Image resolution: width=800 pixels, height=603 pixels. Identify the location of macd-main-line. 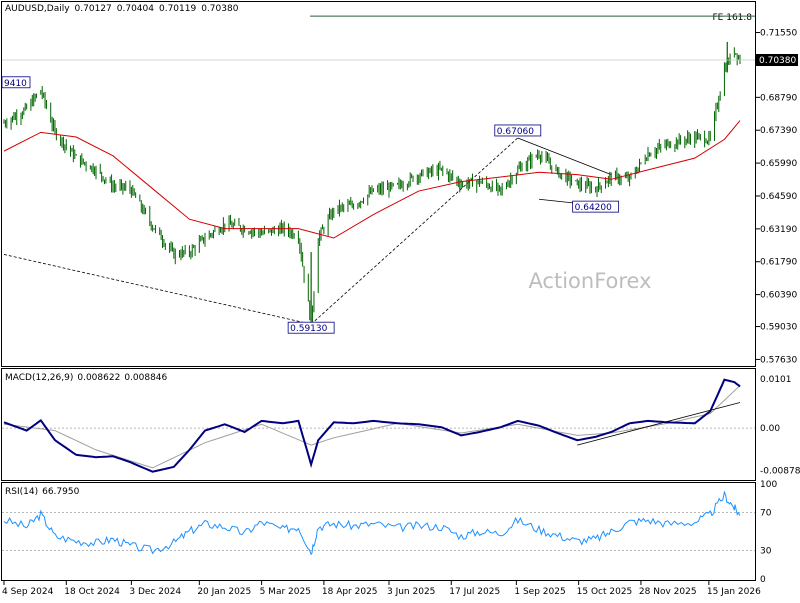
(372, 425).